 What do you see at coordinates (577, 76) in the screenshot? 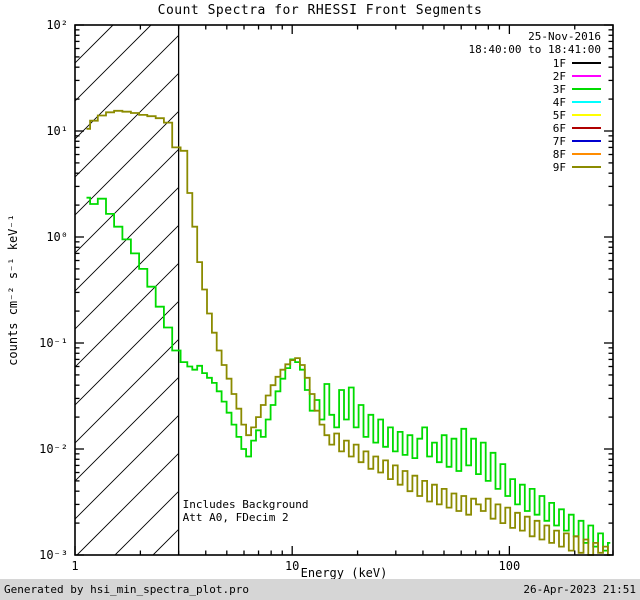
I see `legend-entry-2F: 2F` at bounding box center [577, 76].